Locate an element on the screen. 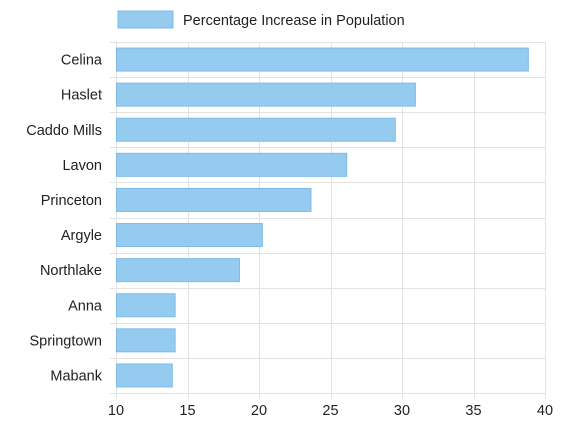 The width and height of the screenshot is (561, 423). category-label-caddo-mills: Caddo Mills is located at coordinates (64, 131).